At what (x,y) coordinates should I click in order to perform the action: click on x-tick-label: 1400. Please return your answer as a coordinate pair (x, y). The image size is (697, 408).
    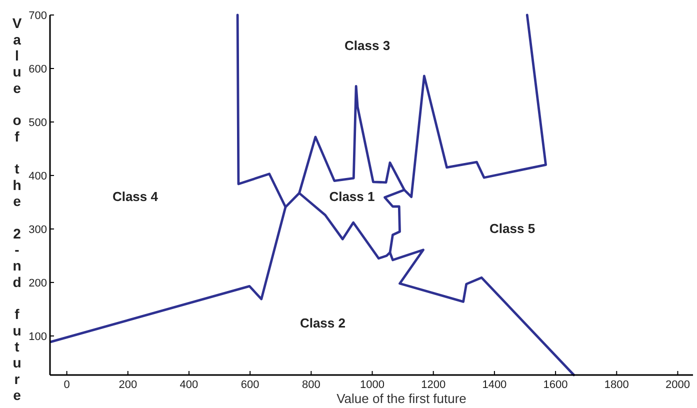
    Looking at the image, I should click on (494, 385).